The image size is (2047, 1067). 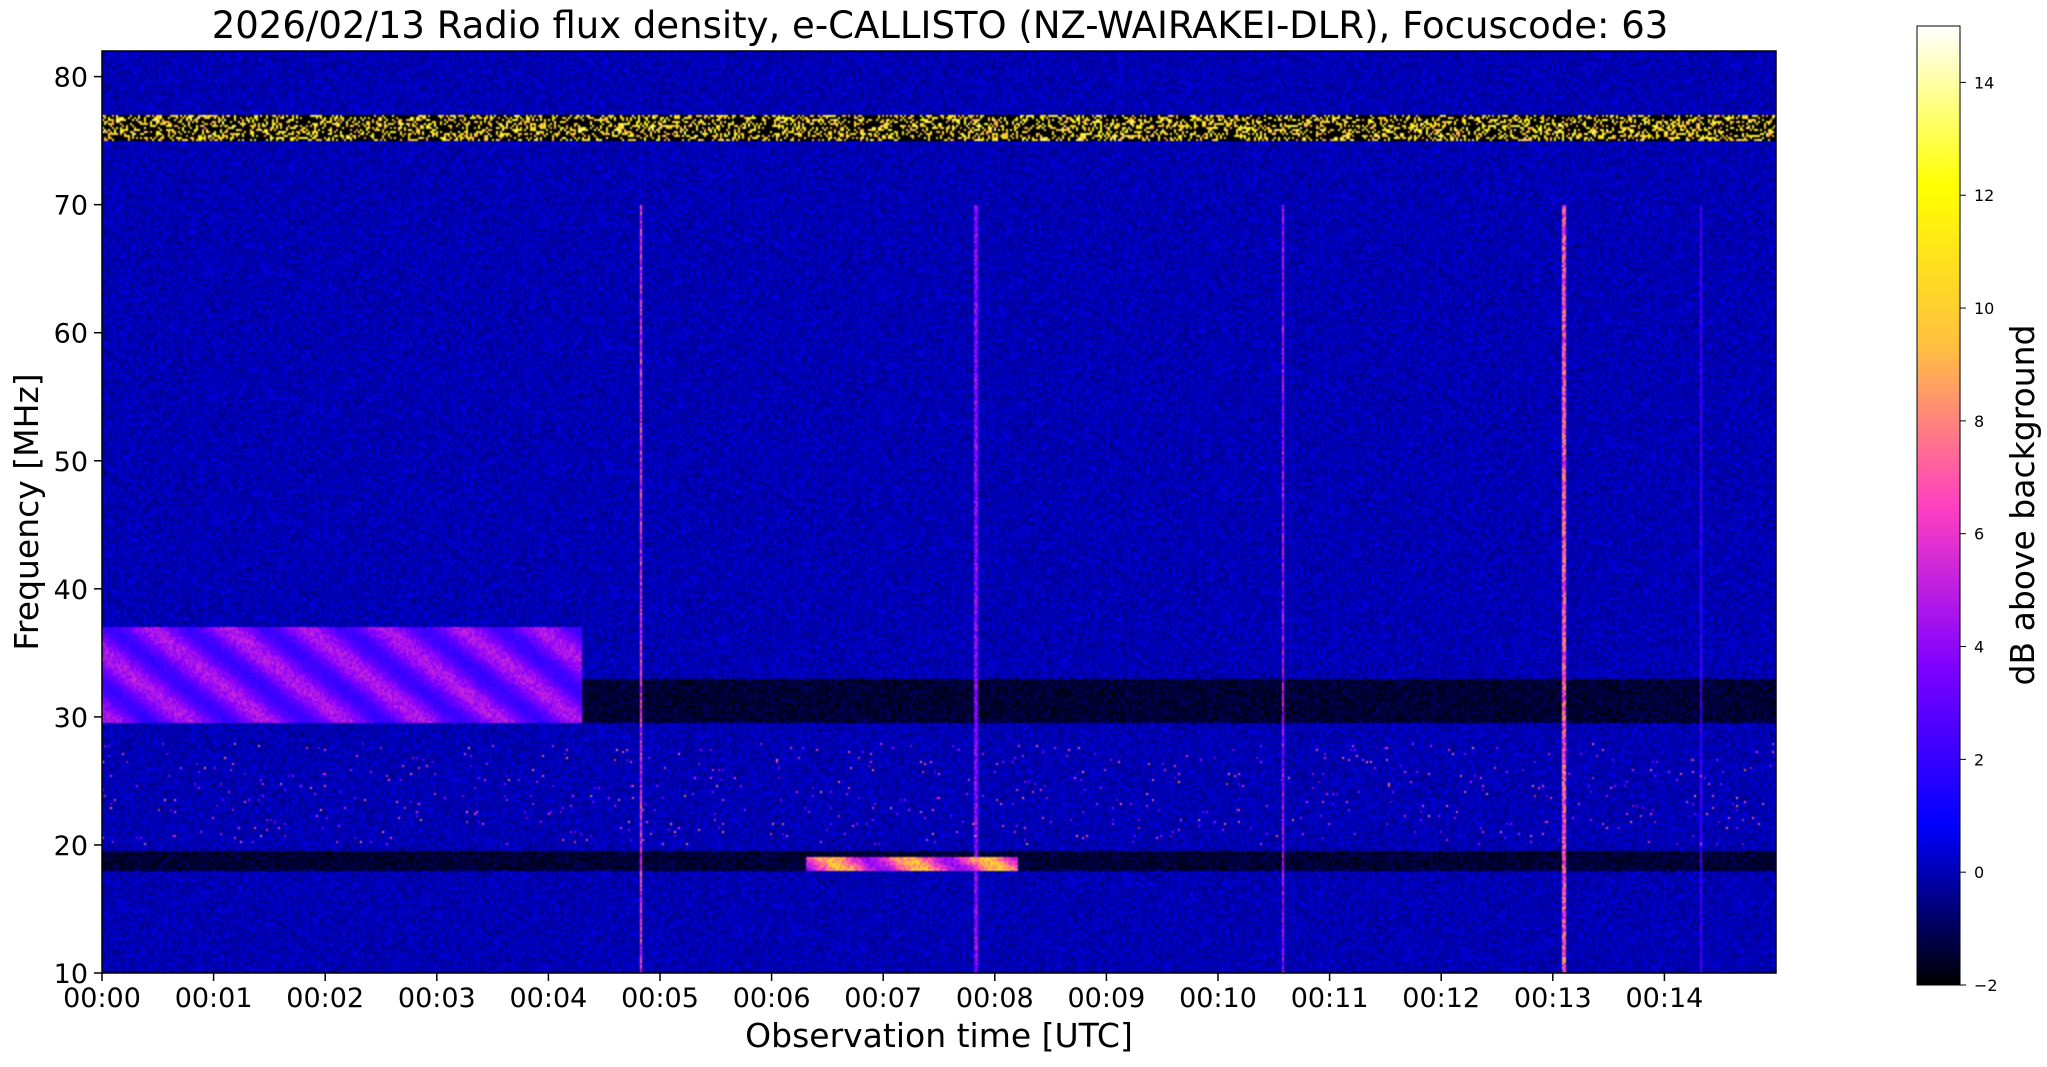 I want to click on x-tick-label: 00:12, so click(x=1441, y=998).